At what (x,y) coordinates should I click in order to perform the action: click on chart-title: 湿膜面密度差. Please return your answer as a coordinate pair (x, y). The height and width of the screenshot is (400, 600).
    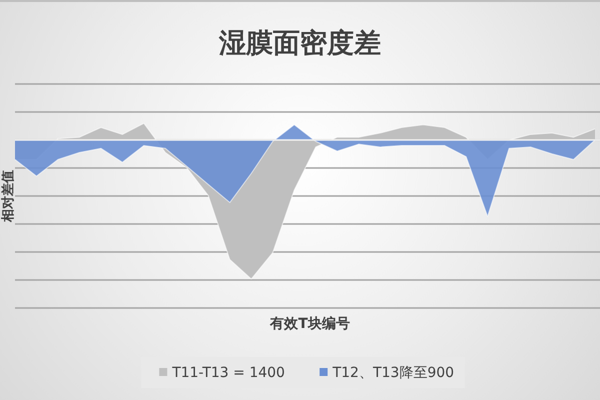
    Looking at the image, I should click on (299, 43).